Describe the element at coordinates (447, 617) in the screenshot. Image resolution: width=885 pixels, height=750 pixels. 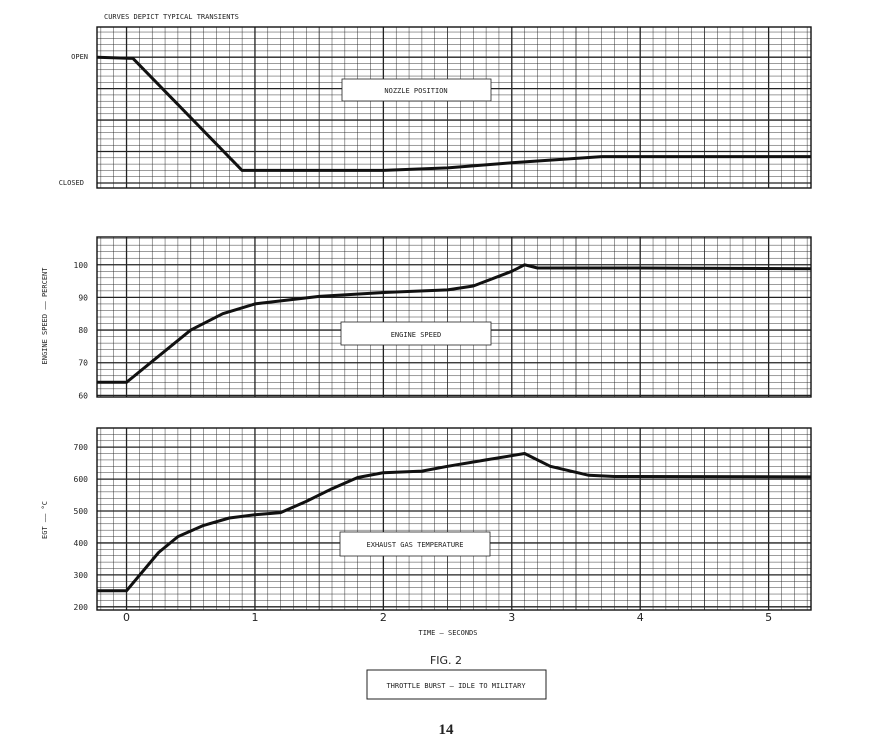
I see `x-ticks: 0 1 2 3 4 5` at that location.